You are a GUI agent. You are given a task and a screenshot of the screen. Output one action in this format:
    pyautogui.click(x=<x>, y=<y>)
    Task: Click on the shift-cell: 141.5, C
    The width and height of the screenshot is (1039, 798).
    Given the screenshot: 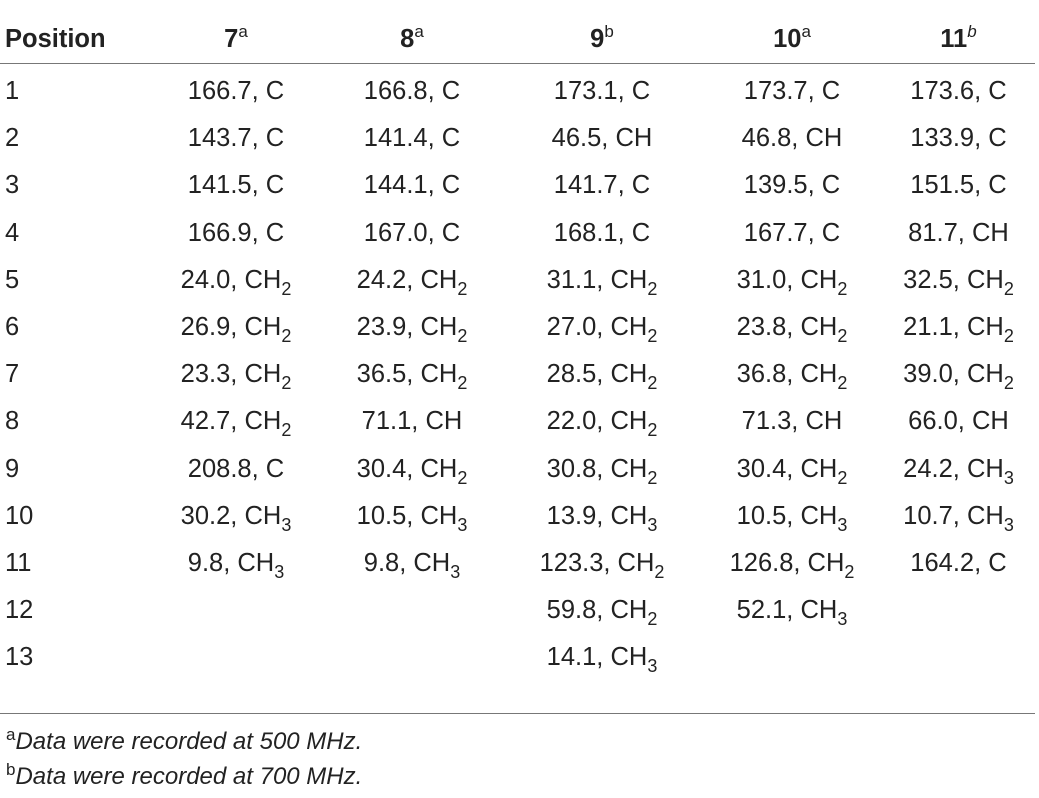 What is the action you would take?
    pyautogui.click(x=236, y=185)
    